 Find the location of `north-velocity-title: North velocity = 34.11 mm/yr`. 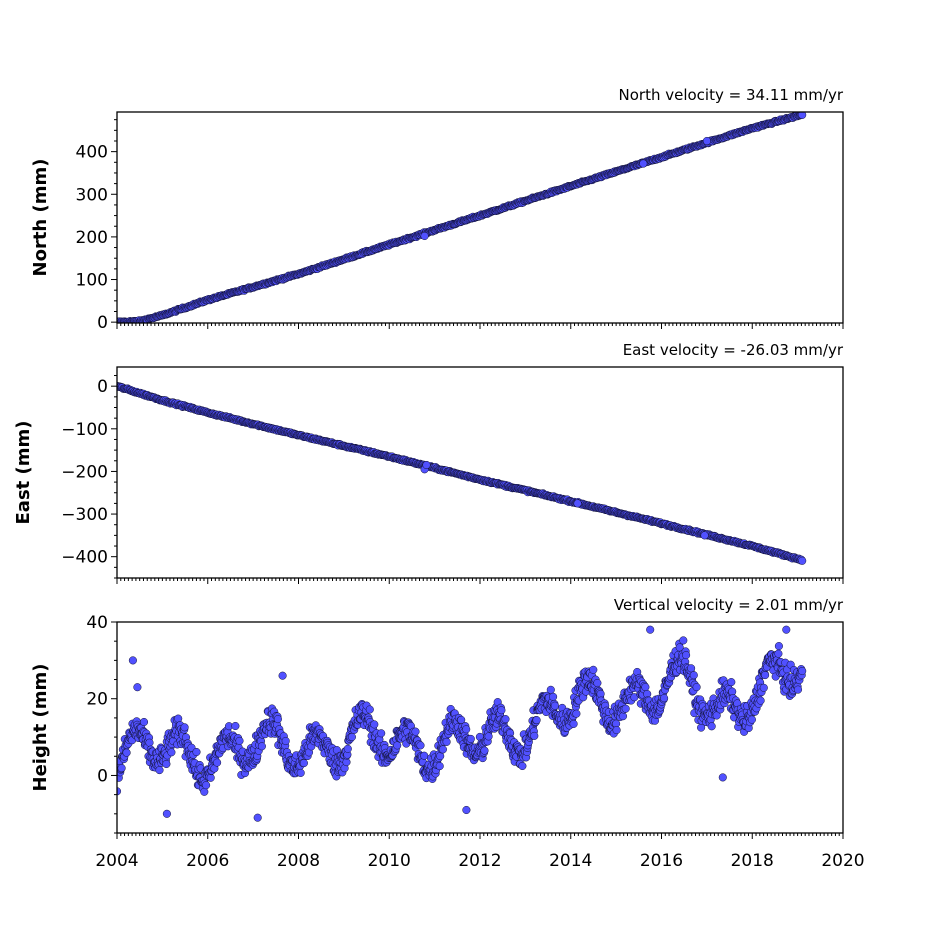

north-velocity-title: North velocity = 34.11 mm/yr is located at coordinates (731, 95).